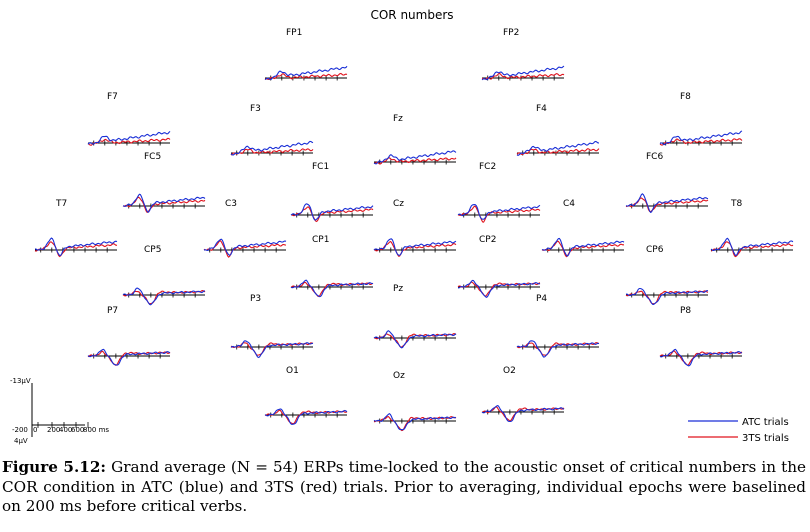 The height and width of the screenshot is (532, 810). Describe the element at coordinates (523, 54) in the screenshot. I see `electrode-fp2: FP2` at that location.